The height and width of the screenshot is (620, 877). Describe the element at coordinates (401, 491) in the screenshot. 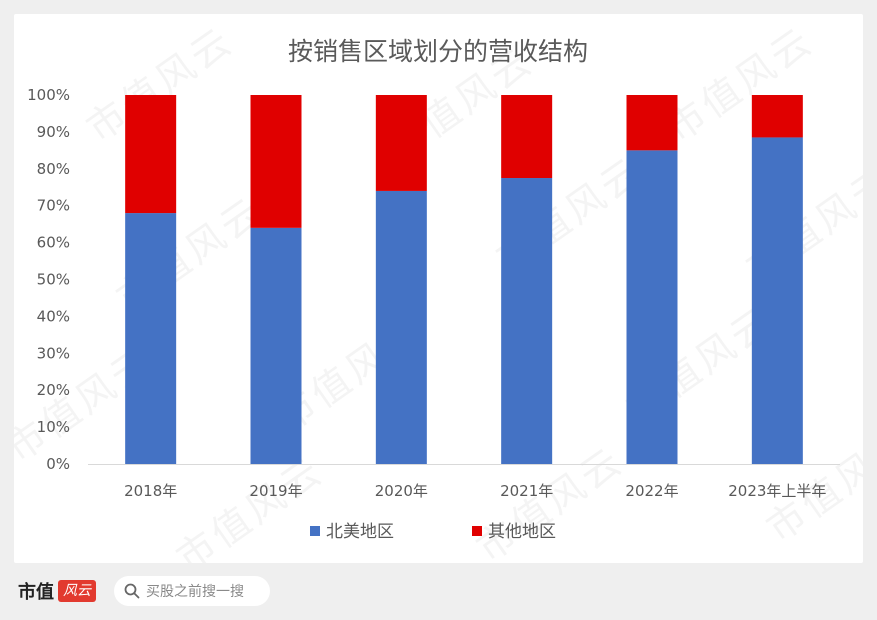

I see `x-tick-label: 2020年` at that location.